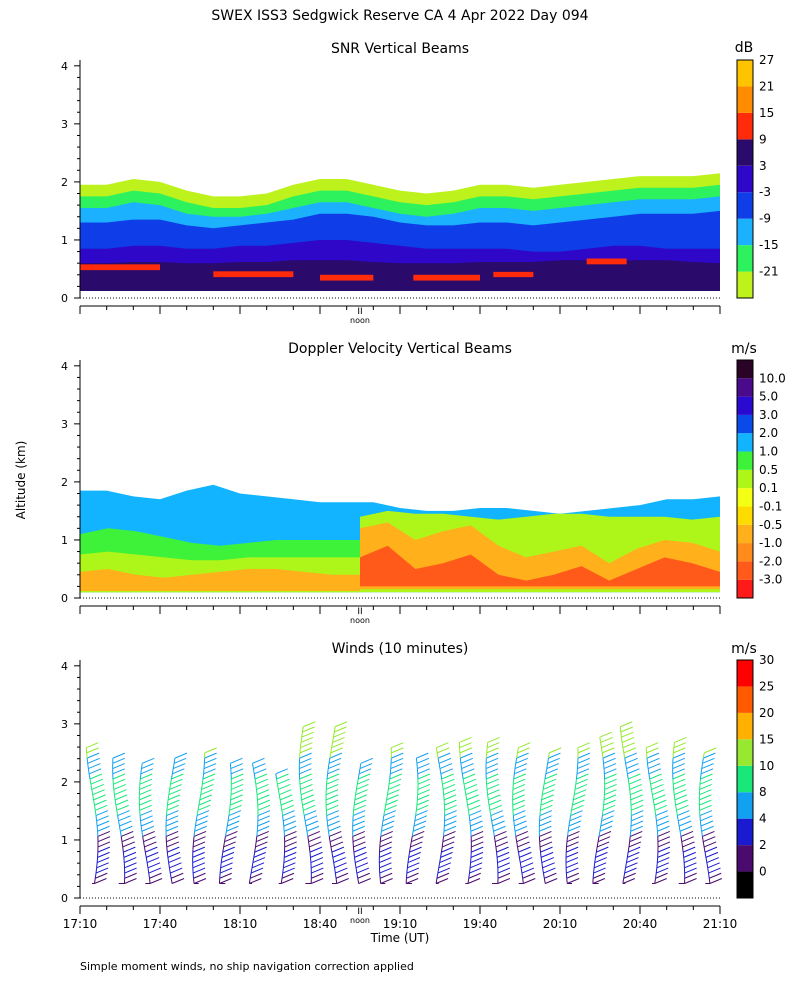 The height and width of the screenshot is (1000, 800). I want to click on wind-profile, so click(311, 802).